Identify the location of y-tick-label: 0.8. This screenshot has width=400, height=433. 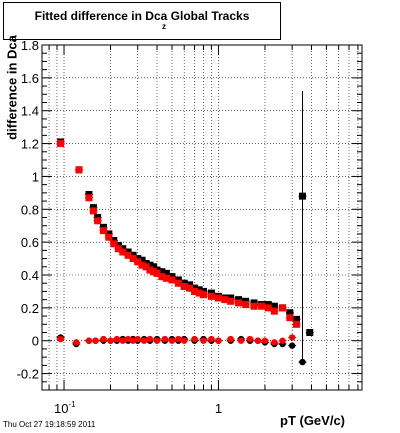
(30, 209).